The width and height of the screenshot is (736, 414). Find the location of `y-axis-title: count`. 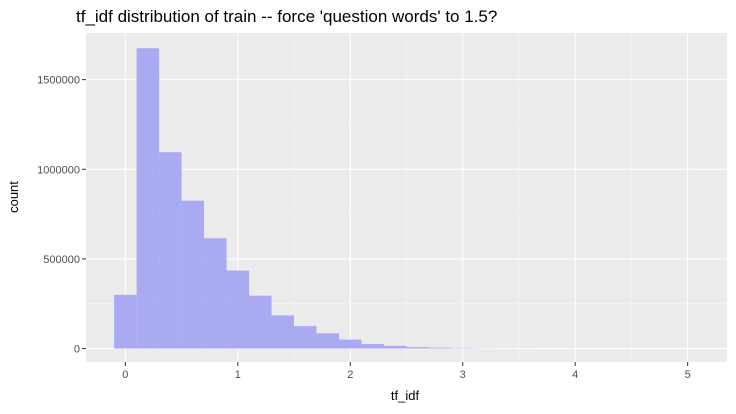

y-axis-title: count is located at coordinates (13, 197).